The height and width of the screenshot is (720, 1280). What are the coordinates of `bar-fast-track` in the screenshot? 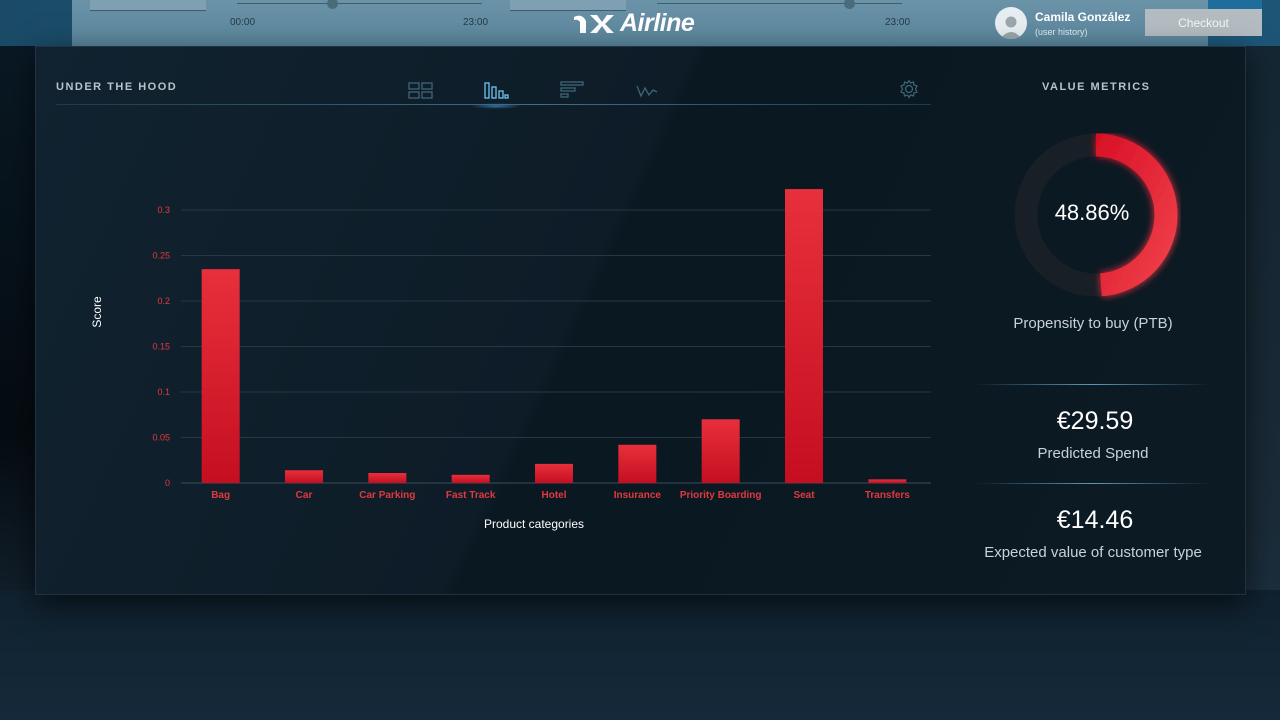 It's located at (470, 478).